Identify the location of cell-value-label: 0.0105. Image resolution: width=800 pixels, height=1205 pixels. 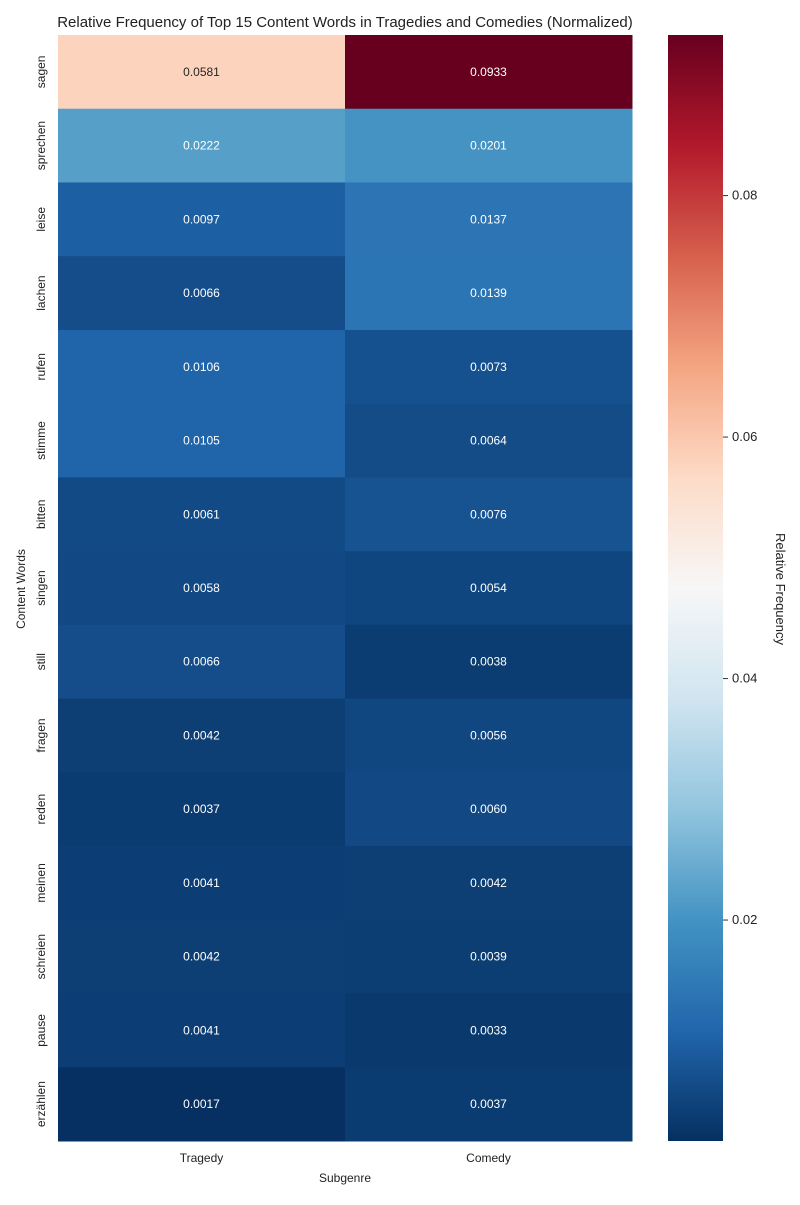
(201, 441).